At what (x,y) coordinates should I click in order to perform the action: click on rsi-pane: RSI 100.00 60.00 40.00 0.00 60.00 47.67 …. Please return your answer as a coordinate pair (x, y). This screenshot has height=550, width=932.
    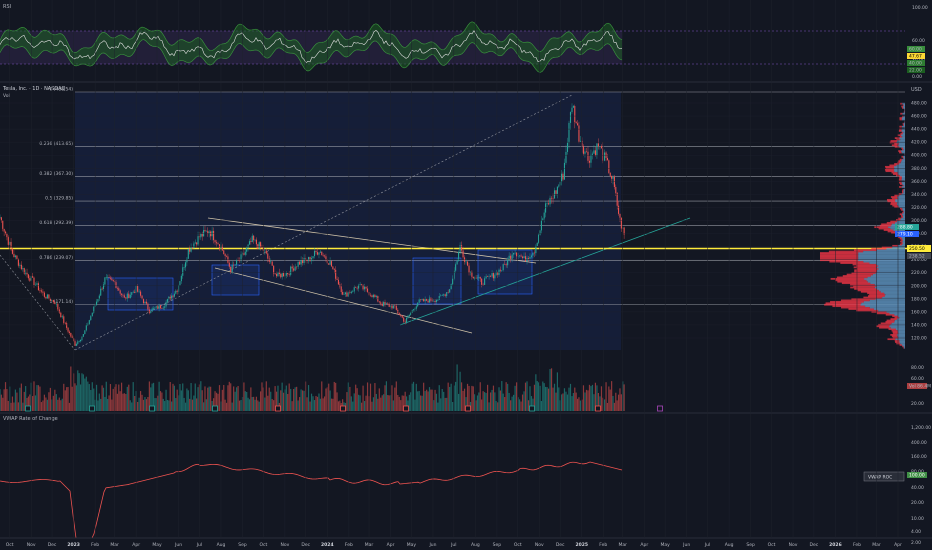
    Looking at the image, I should click on (464, 42).